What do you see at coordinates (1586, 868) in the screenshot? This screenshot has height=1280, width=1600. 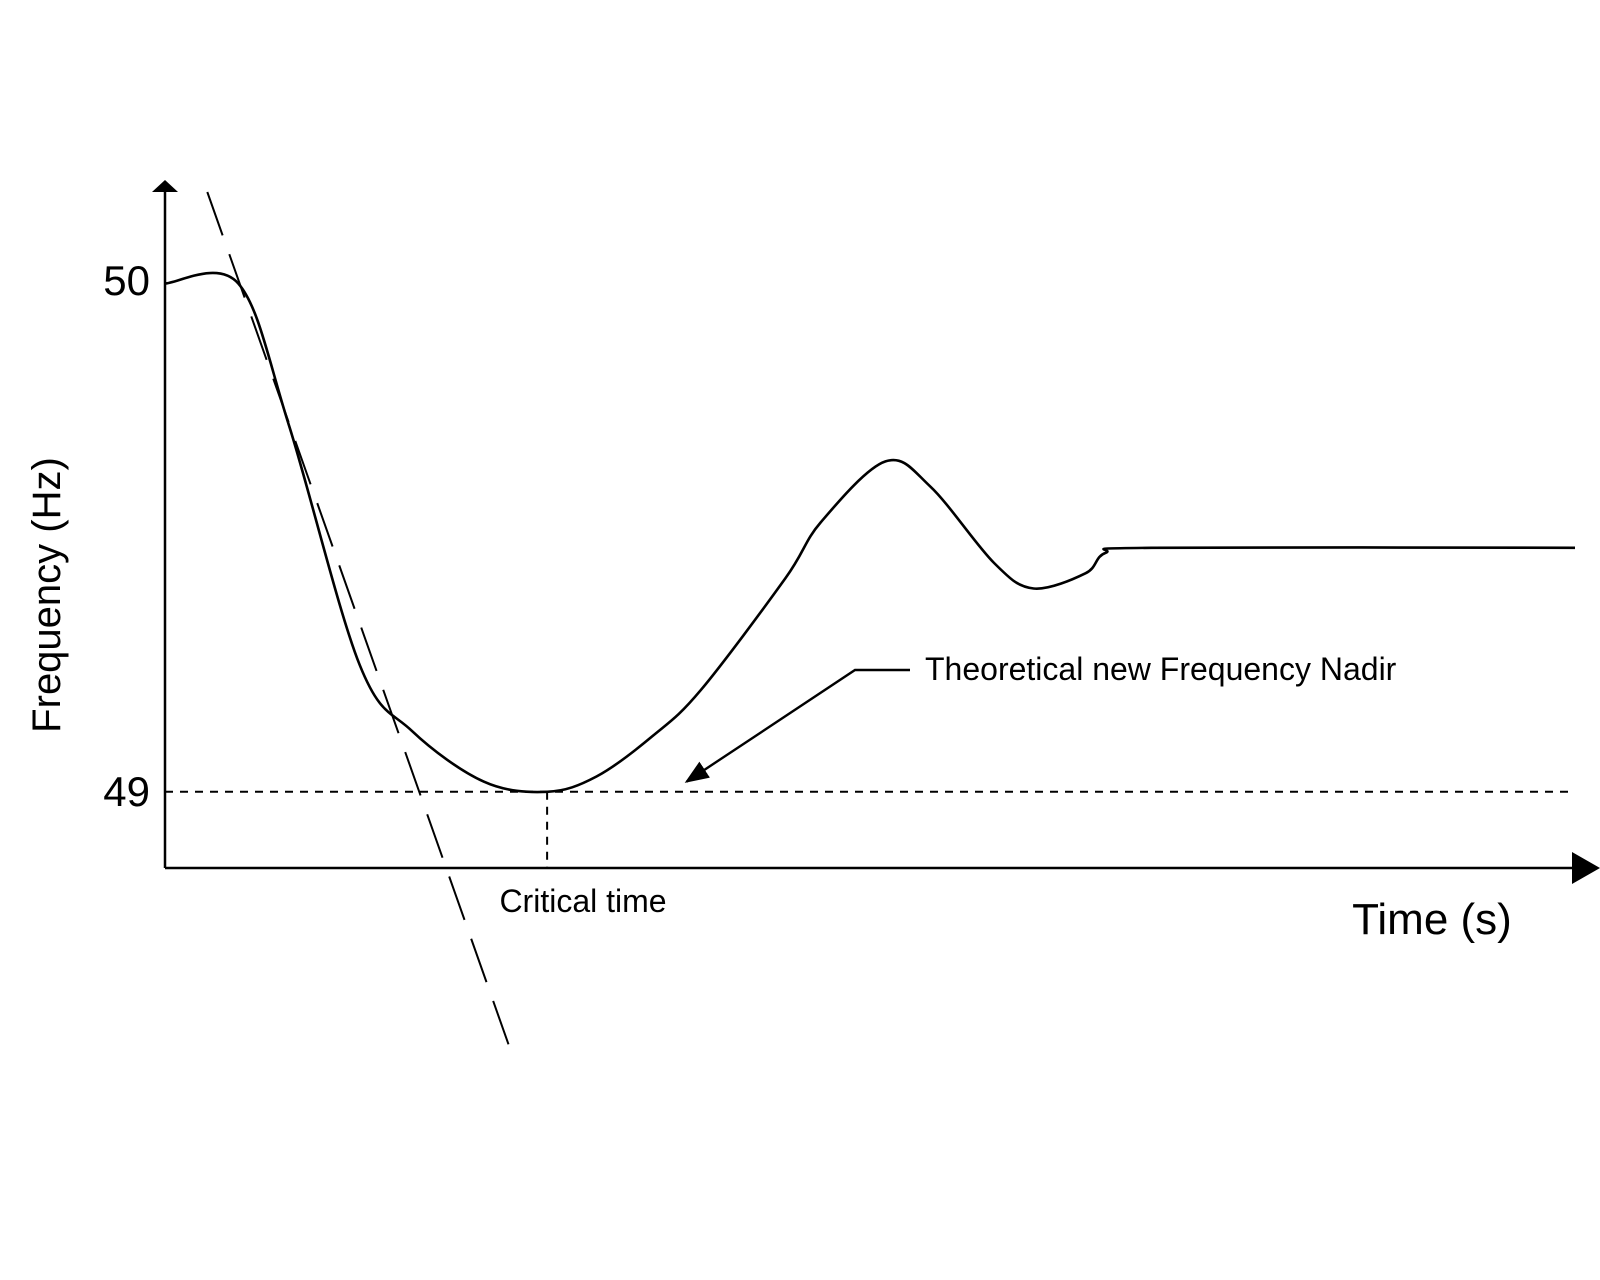 I see `x-axis-arrow-icon` at bounding box center [1586, 868].